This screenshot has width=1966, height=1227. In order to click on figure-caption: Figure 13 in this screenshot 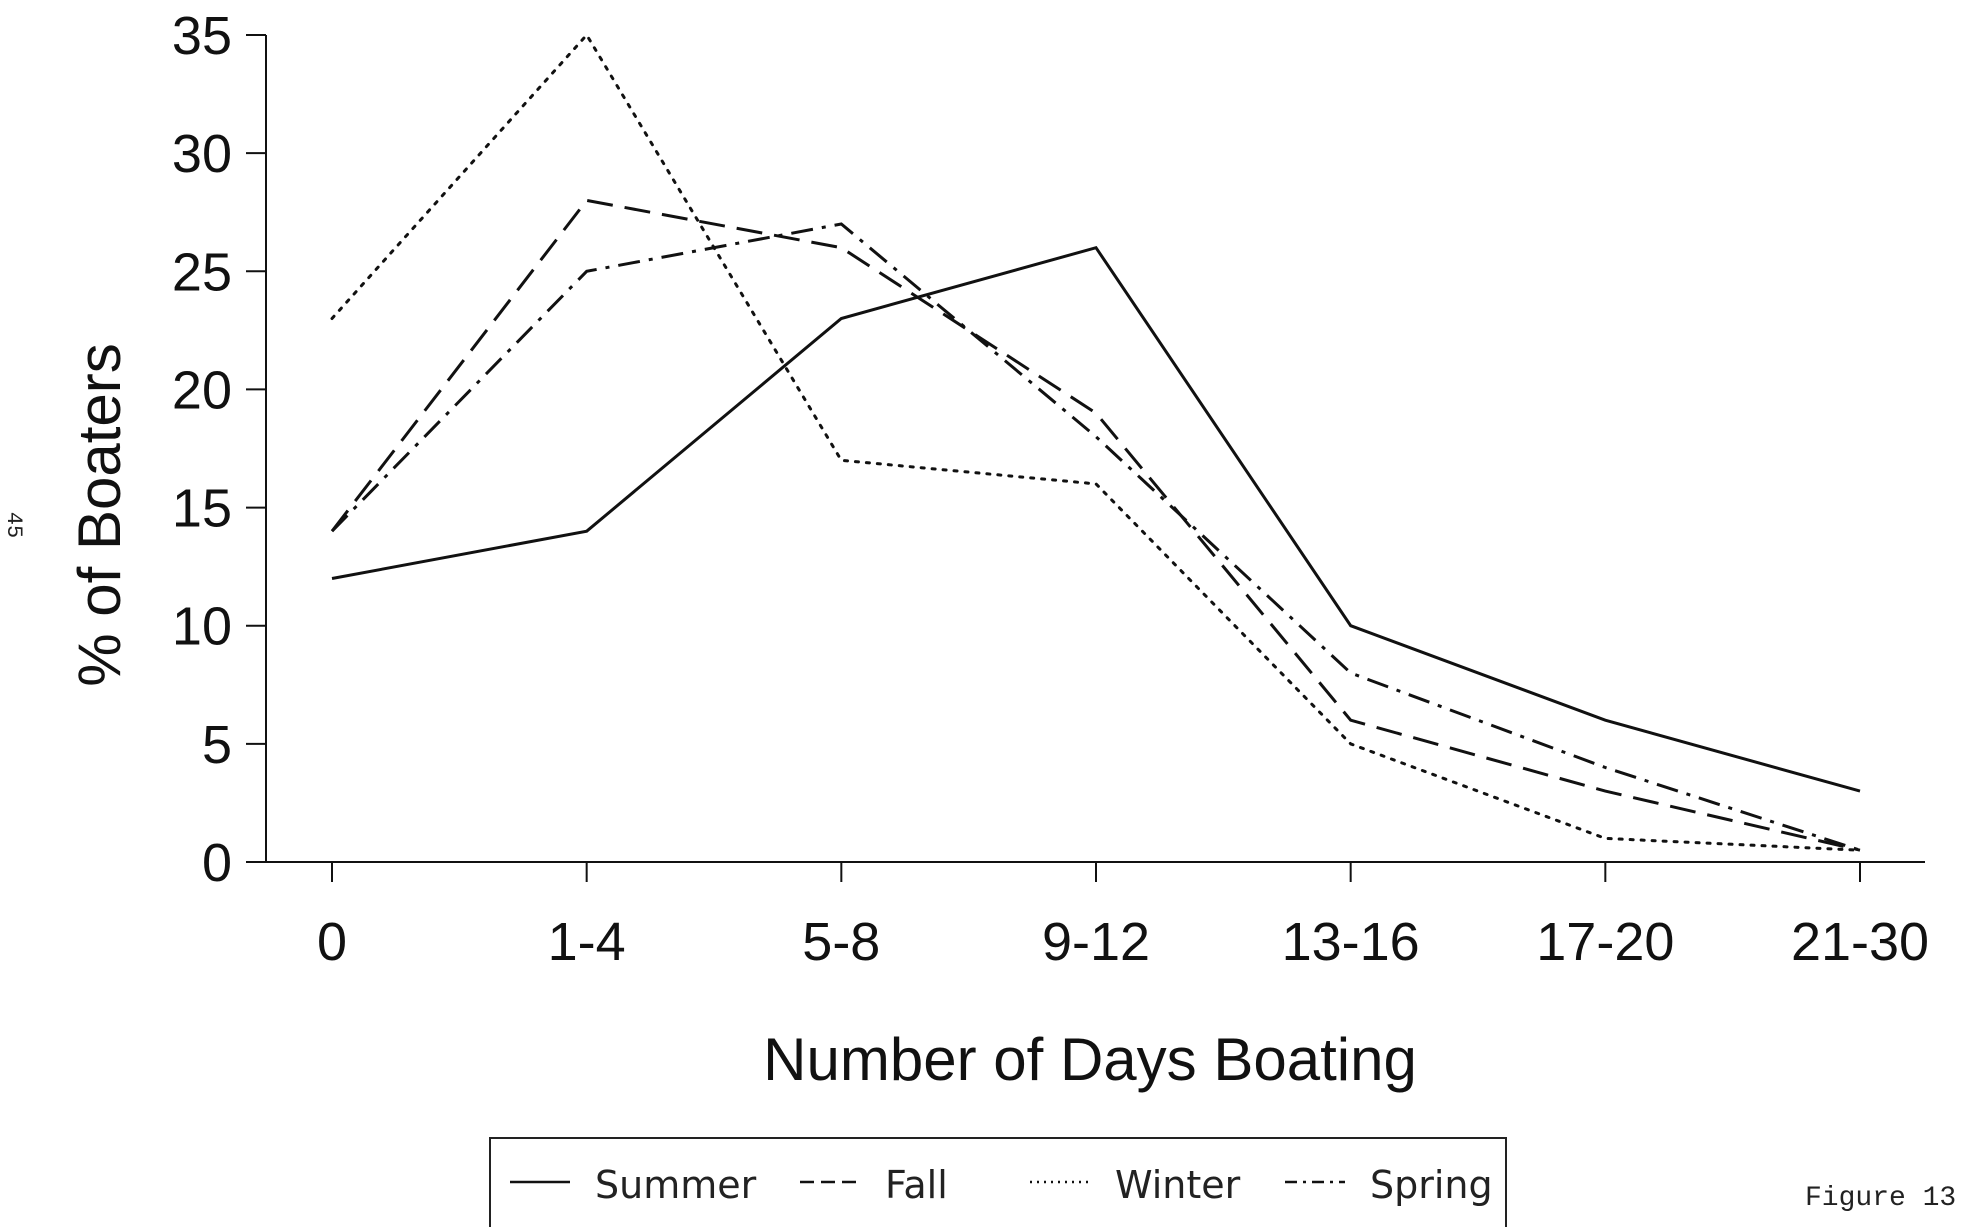, I will do `click(1880, 1198)`.